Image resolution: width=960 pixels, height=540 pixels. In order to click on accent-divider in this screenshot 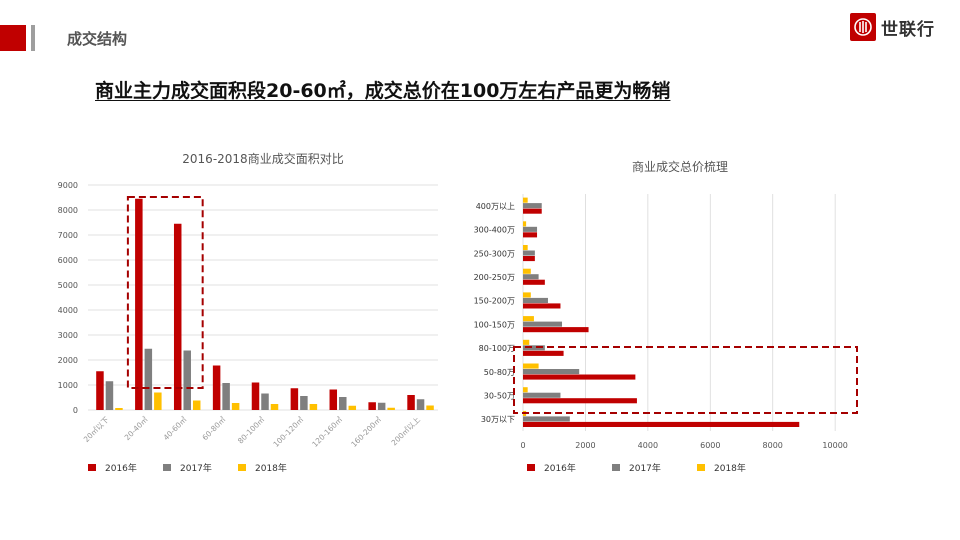, I will do `click(33, 38)`.